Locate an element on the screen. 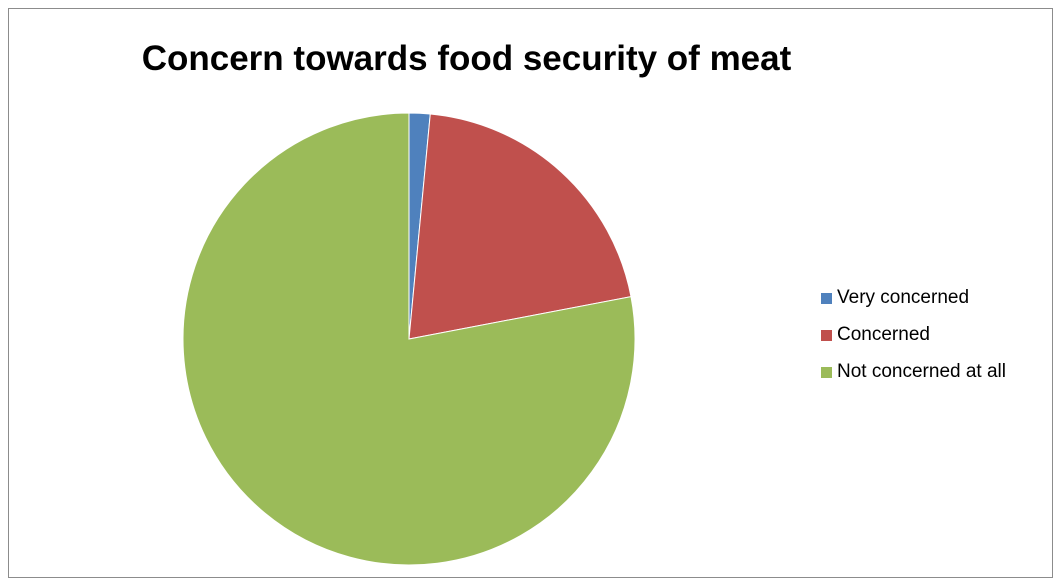  legend-swatch-very-concerned is located at coordinates (826, 298).